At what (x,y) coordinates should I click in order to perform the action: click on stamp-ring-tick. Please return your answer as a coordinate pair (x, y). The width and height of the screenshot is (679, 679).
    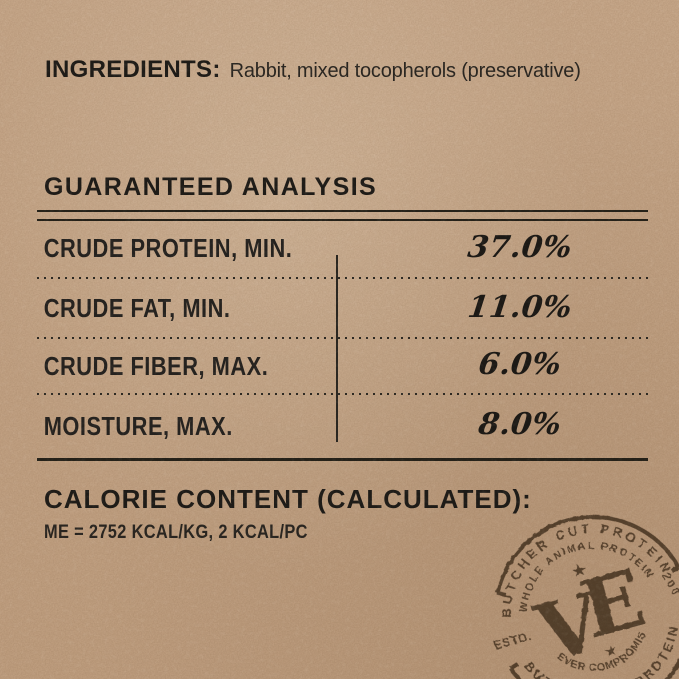
    Looking at the image, I should click on (514, 666).